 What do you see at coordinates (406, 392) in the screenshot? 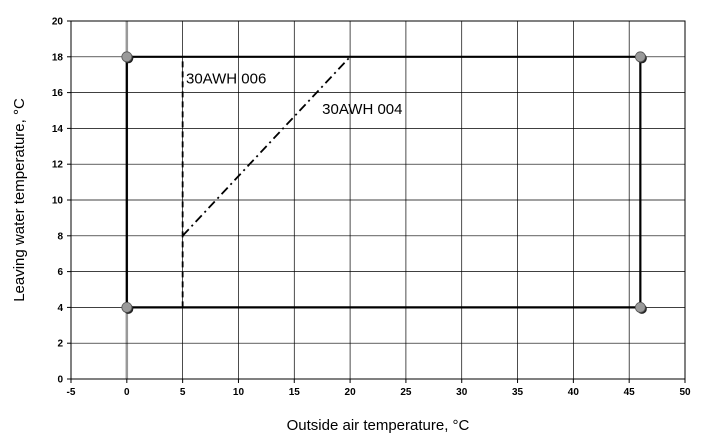
I see `x-tick-label: 25` at bounding box center [406, 392].